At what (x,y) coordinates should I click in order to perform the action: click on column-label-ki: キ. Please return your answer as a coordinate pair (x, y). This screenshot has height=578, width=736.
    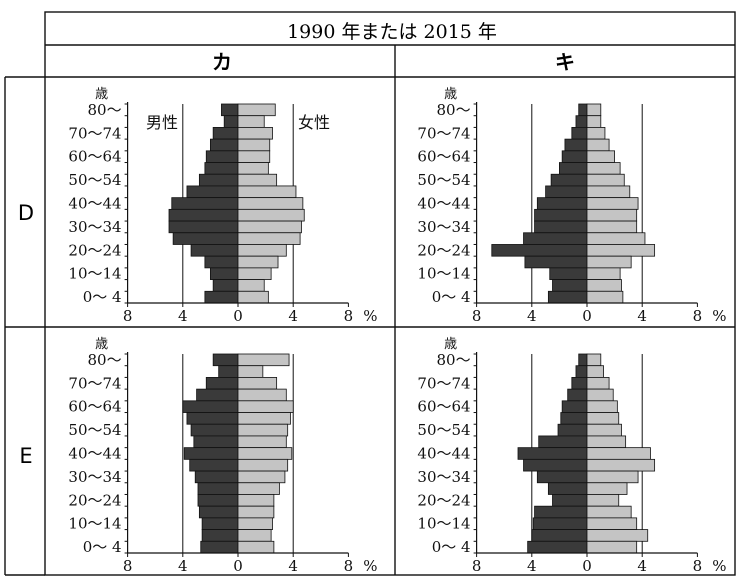
    Looking at the image, I should click on (565, 62).